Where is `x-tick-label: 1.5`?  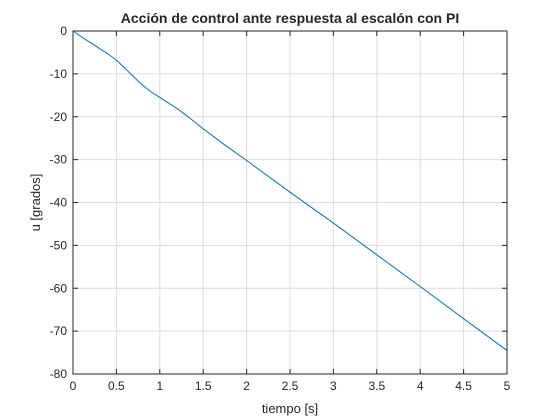
x-tick-label: 1.5 is located at coordinates (203, 386).